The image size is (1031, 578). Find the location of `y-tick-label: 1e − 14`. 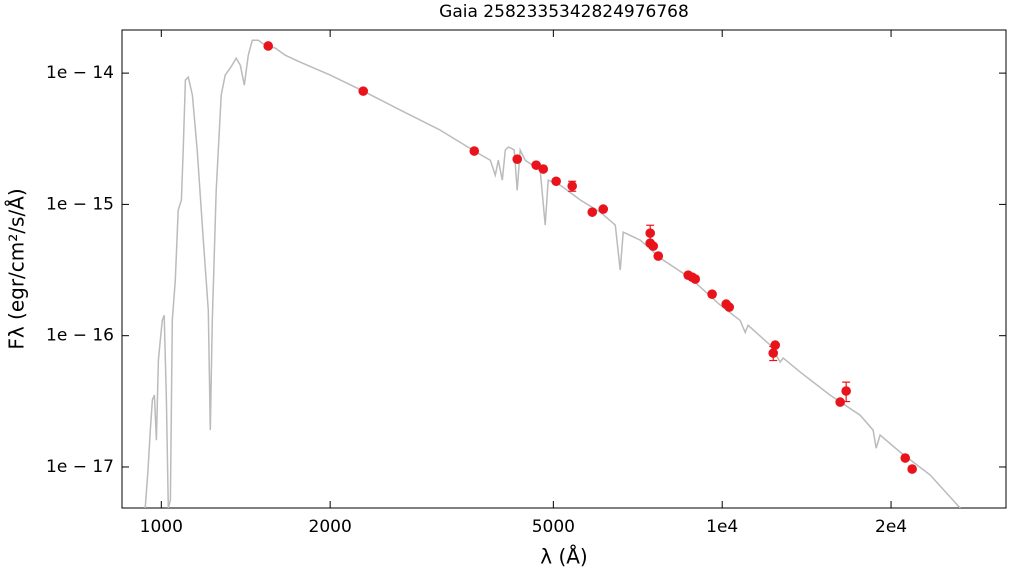

y-tick-label: 1e − 14 is located at coordinates (80, 73).